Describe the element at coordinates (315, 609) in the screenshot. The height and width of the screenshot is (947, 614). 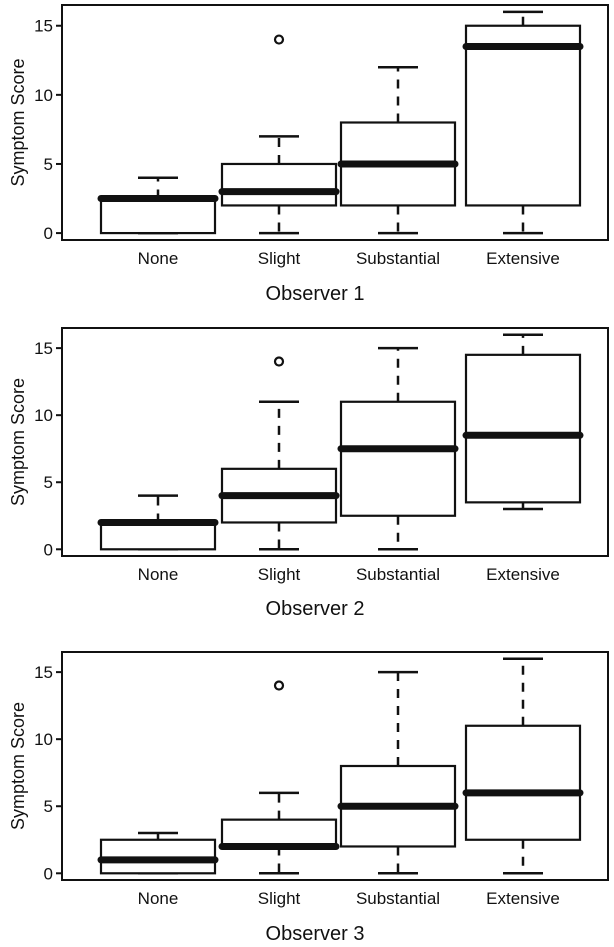
I see `x-axis-title: Observer 2` at that location.